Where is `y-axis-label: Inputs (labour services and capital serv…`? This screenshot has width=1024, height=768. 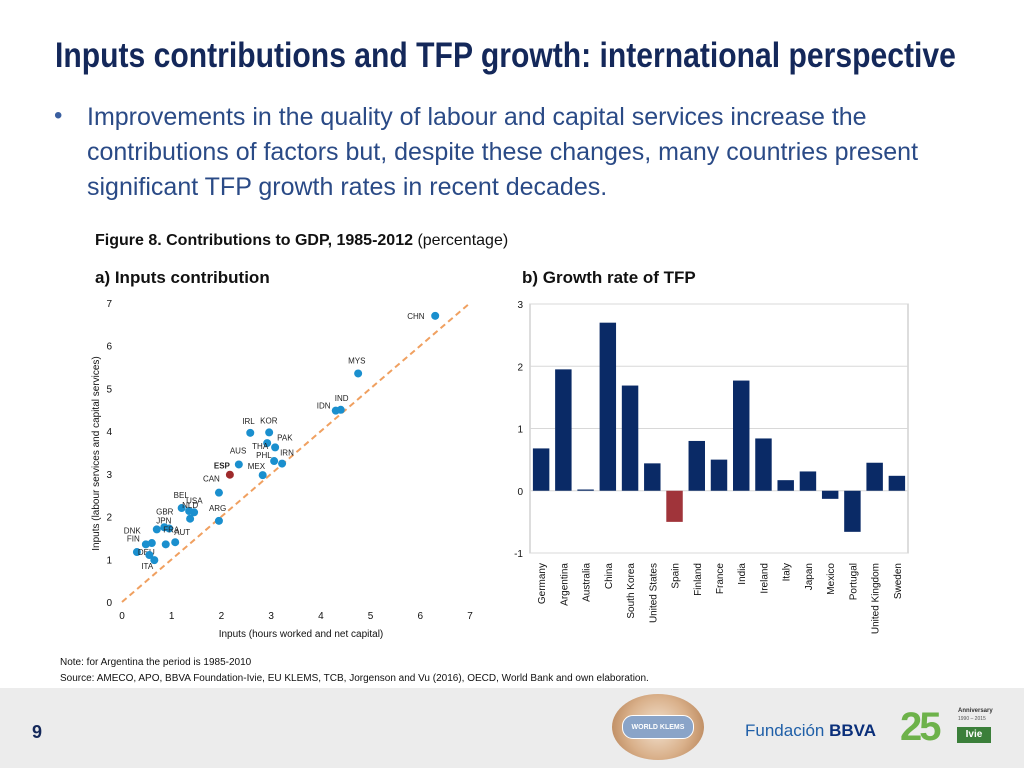
y-axis-label: Inputs (labour services and capital serv… is located at coordinates (96, 453).